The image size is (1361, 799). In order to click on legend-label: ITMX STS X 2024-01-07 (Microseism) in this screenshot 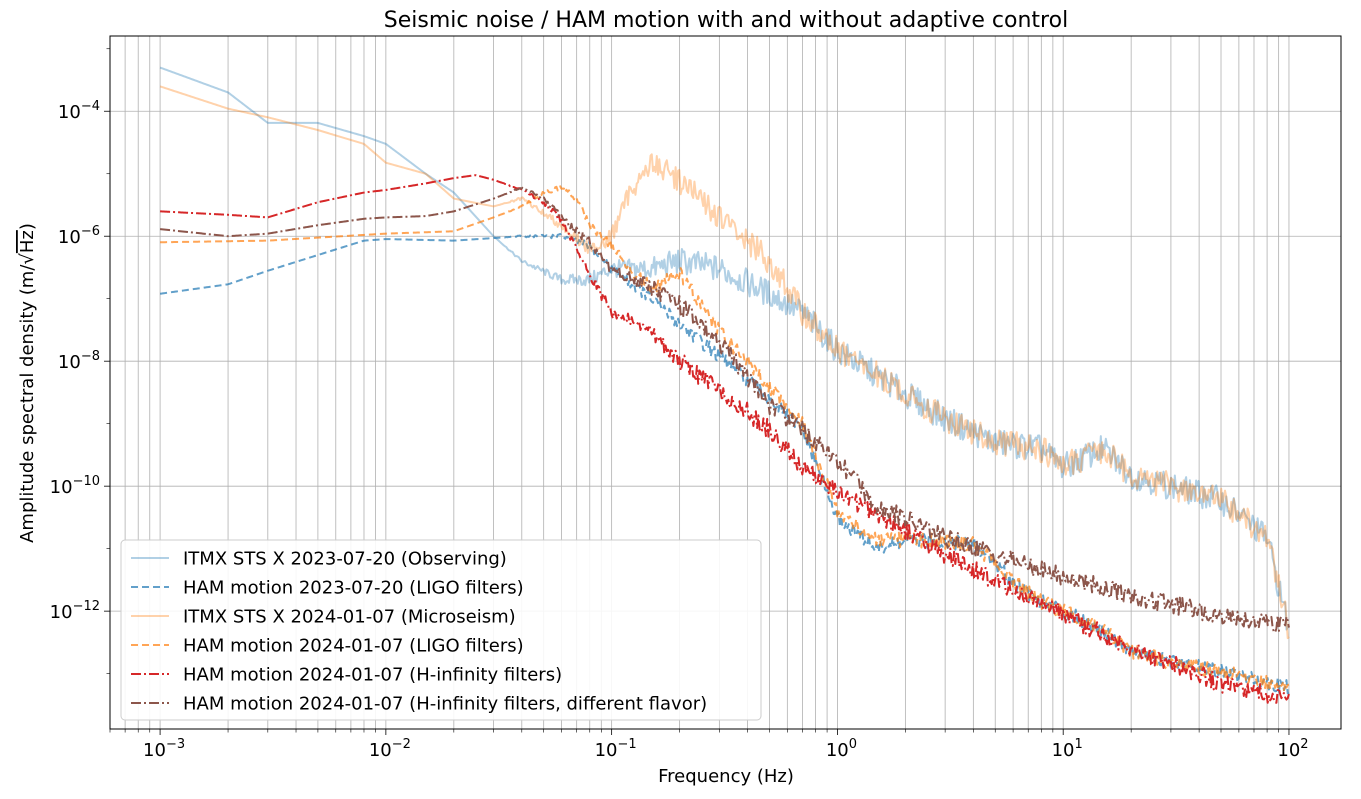, I will do `click(349, 617)`.